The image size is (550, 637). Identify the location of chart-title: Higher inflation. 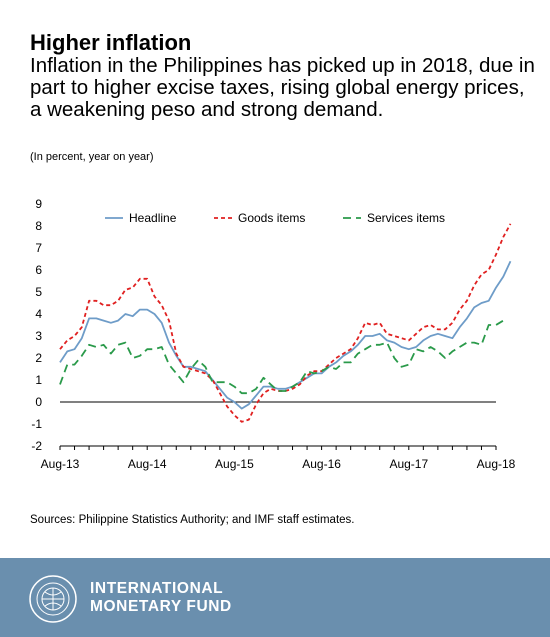
(111, 42).